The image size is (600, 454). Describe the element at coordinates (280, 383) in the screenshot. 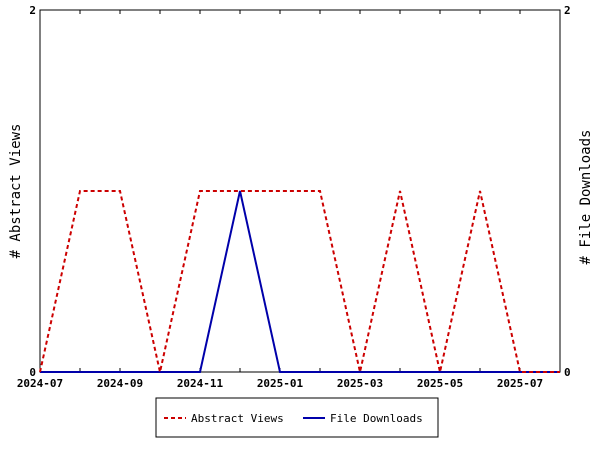

I see `x-tick-label: 2025-01` at that location.